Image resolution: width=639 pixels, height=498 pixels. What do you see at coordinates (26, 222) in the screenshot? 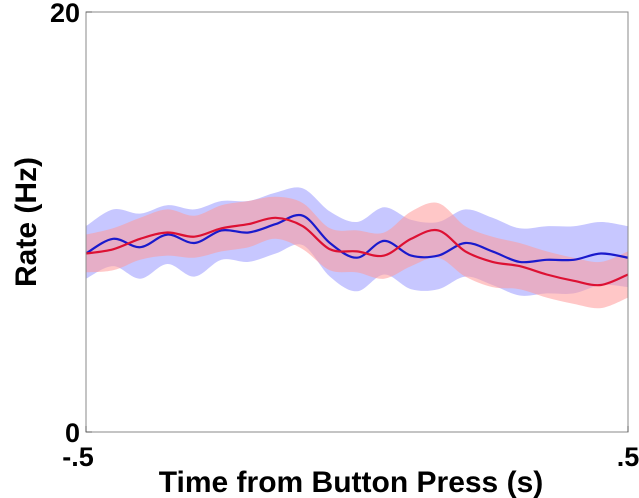
I see `y-axis-title: Rate (Hz)` at bounding box center [26, 222].